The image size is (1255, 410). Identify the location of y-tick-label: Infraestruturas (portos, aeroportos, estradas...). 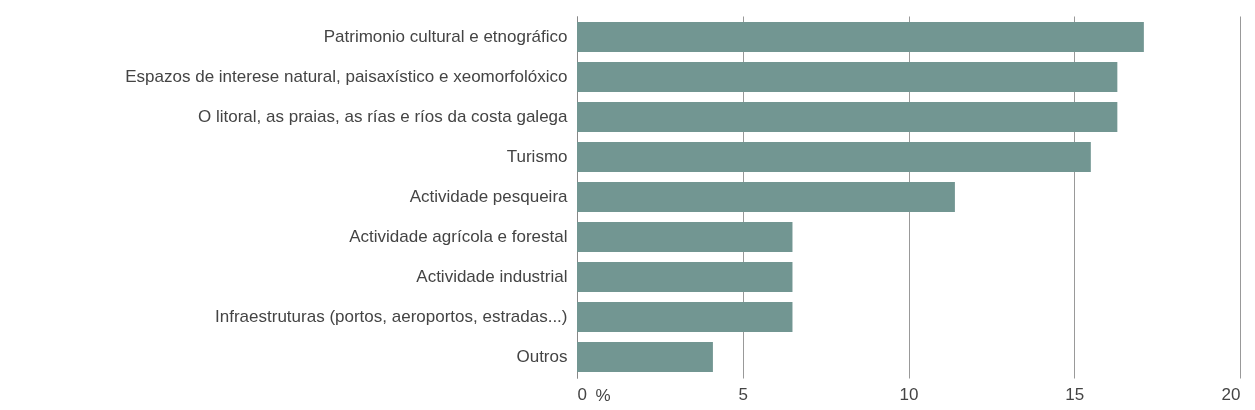
(391, 316).